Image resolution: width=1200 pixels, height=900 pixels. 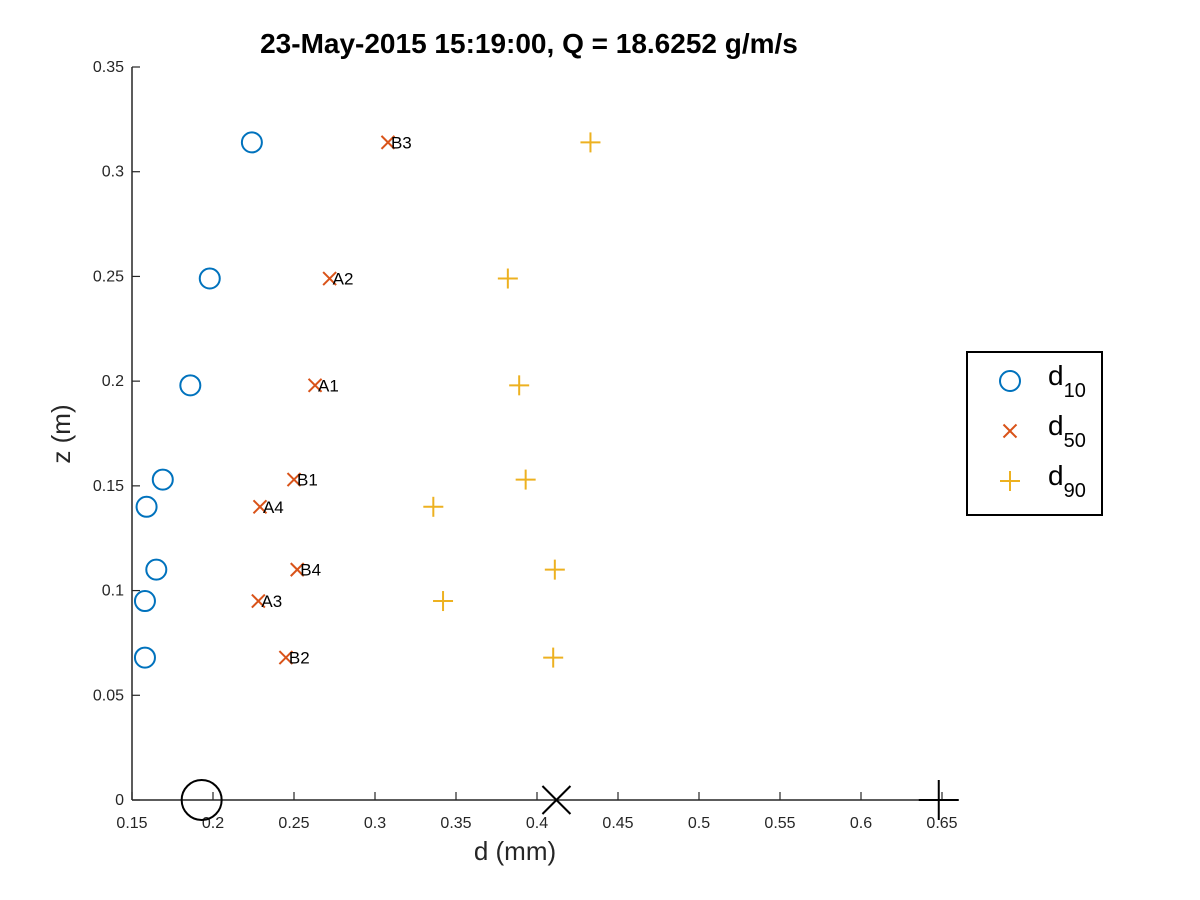 What do you see at coordinates (273, 507) in the screenshot?
I see `point-label: A4` at bounding box center [273, 507].